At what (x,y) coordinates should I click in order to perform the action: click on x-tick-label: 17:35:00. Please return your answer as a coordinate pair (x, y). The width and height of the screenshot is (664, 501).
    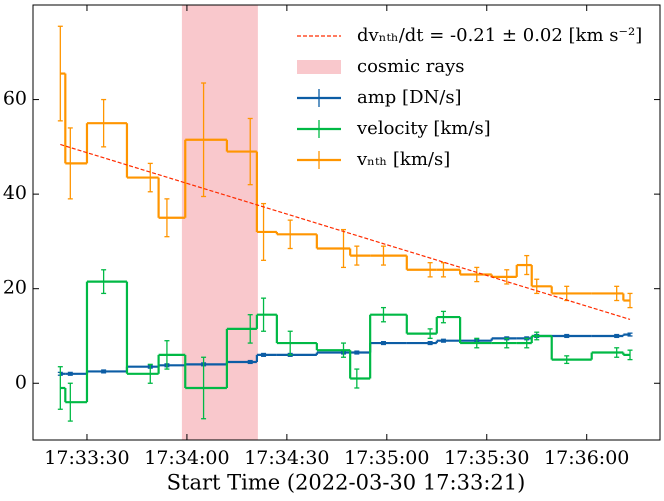
    Looking at the image, I should click on (386, 458).